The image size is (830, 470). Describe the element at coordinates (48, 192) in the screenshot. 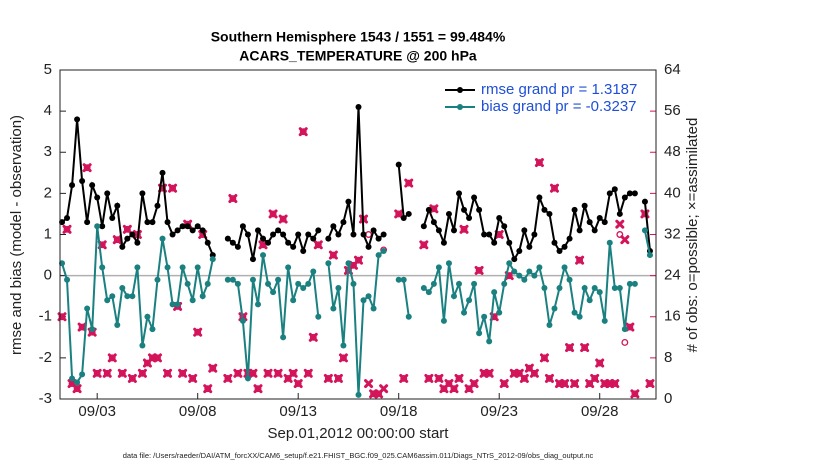

I see `y-tick-label: 2` at that location.